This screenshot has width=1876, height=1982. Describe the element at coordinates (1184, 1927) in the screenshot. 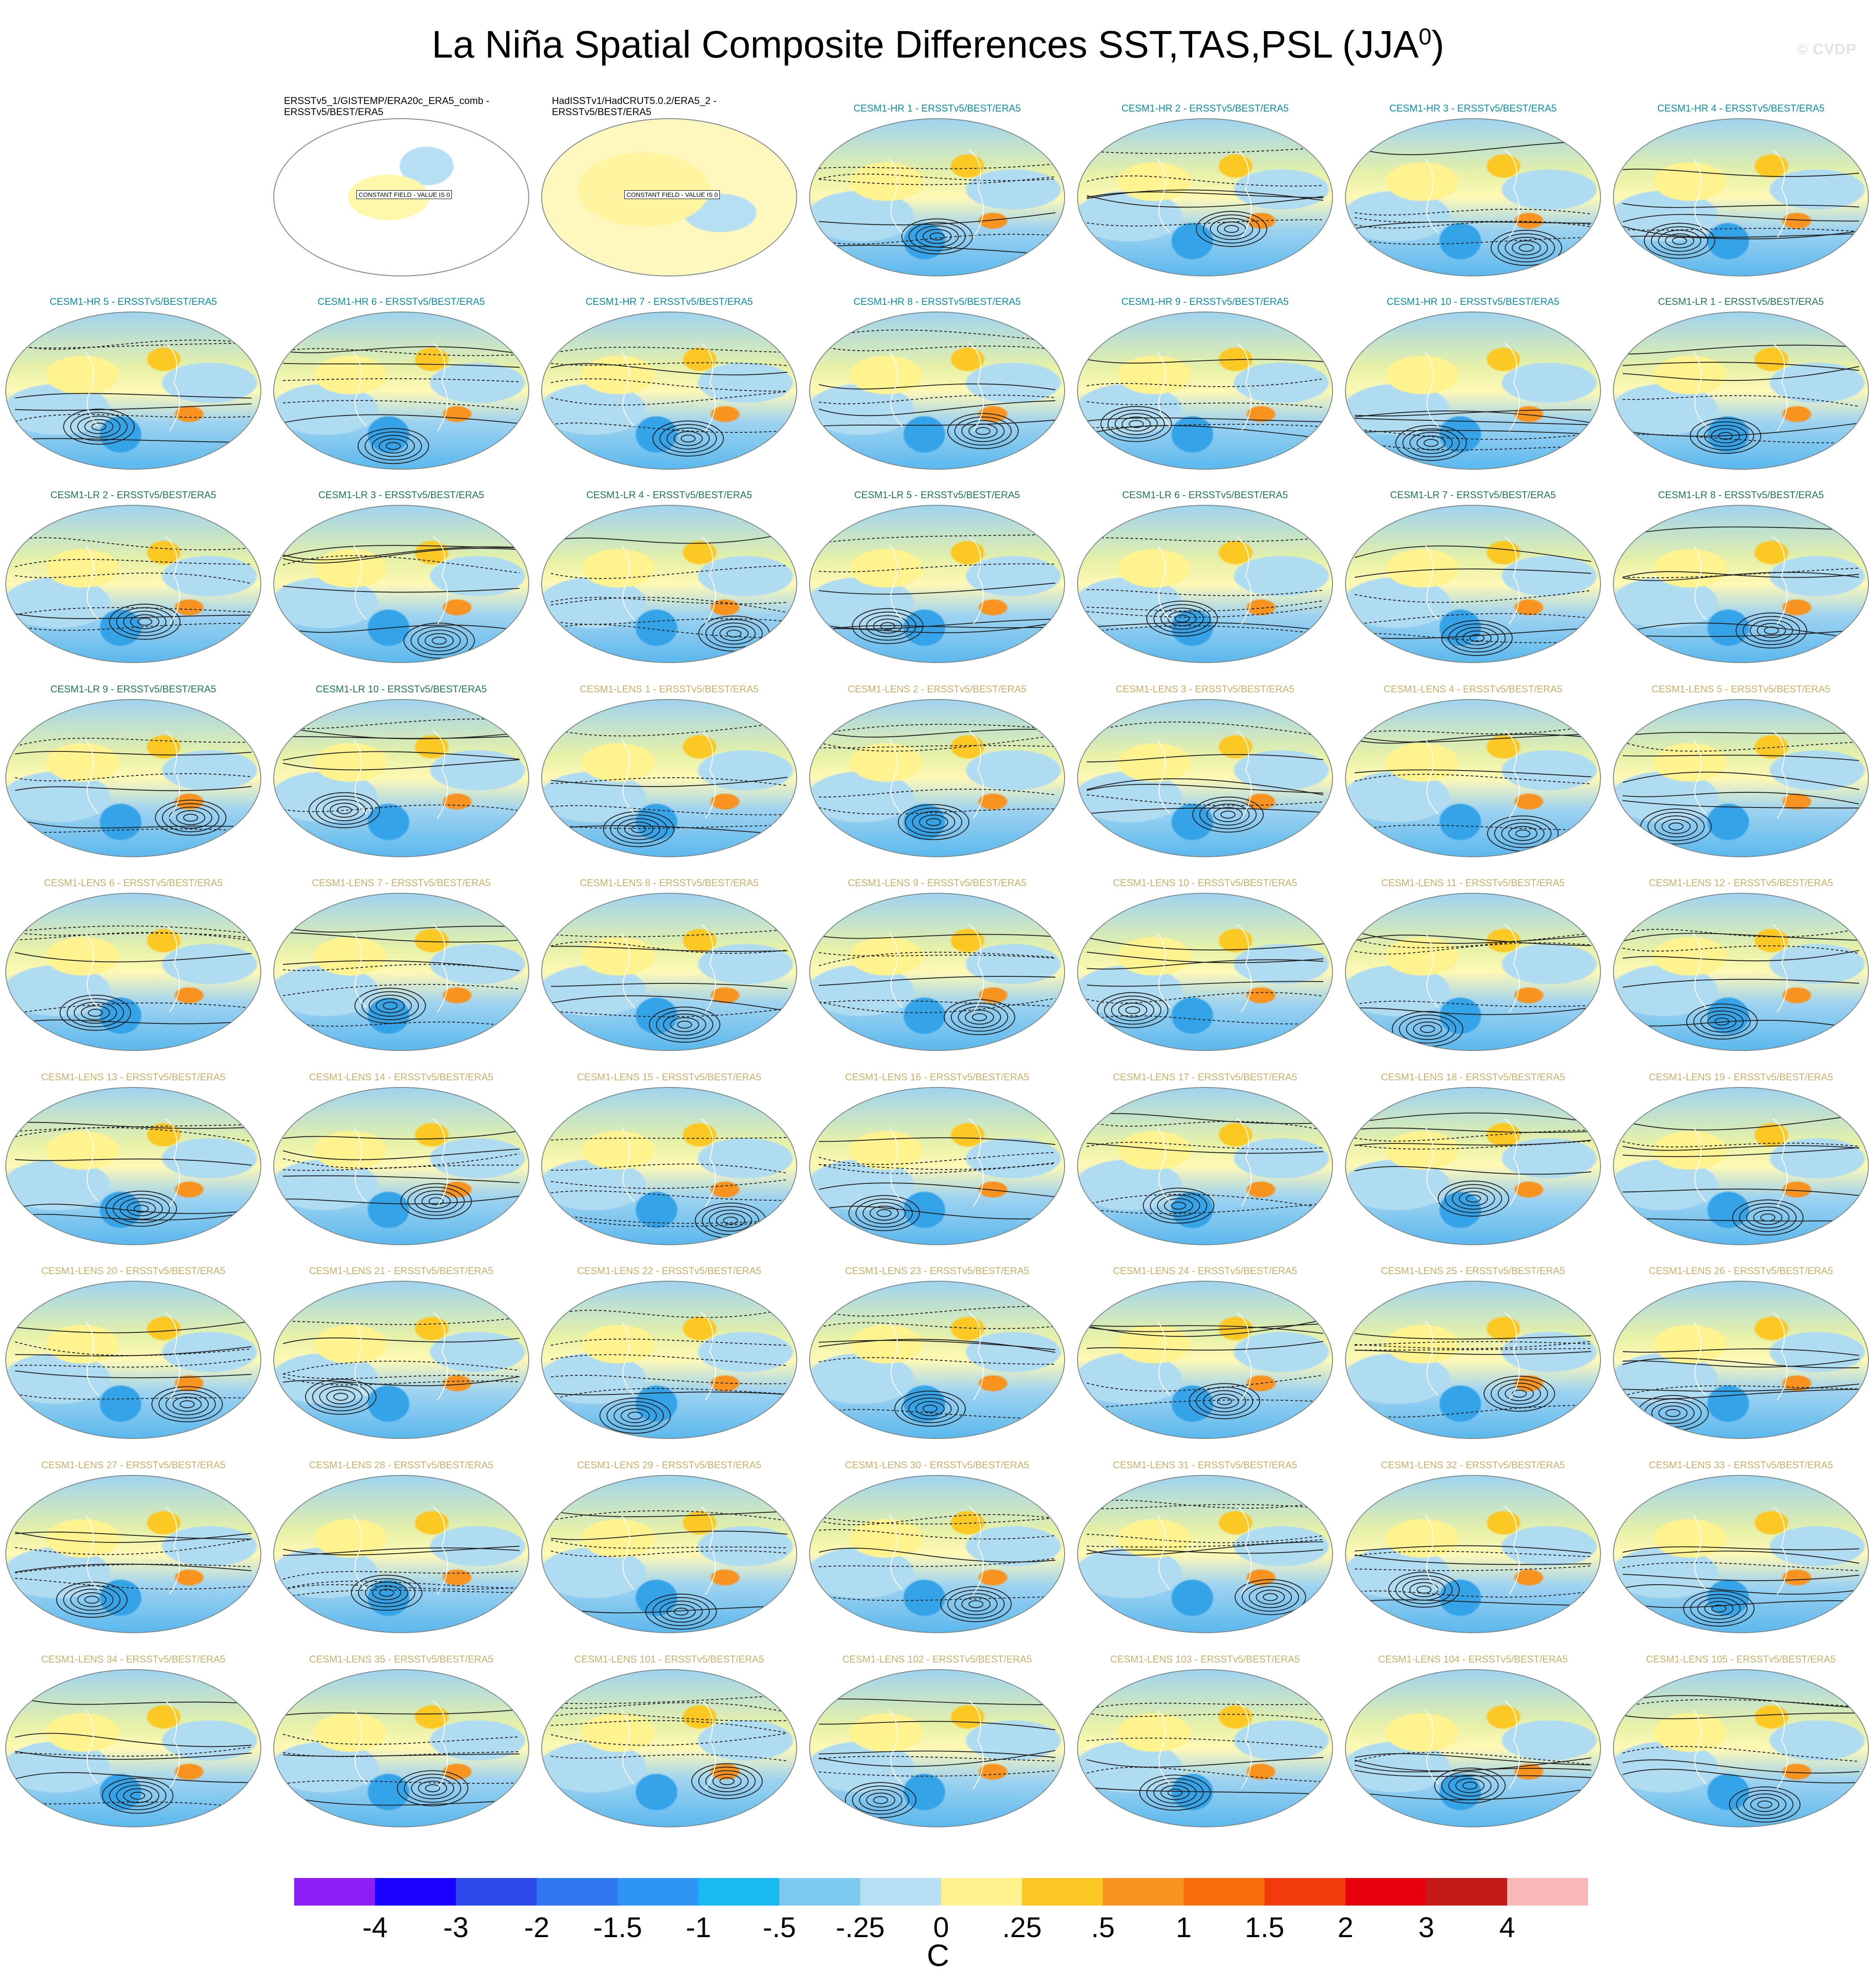

I see `colorbar-tick-label: 1` at that location.